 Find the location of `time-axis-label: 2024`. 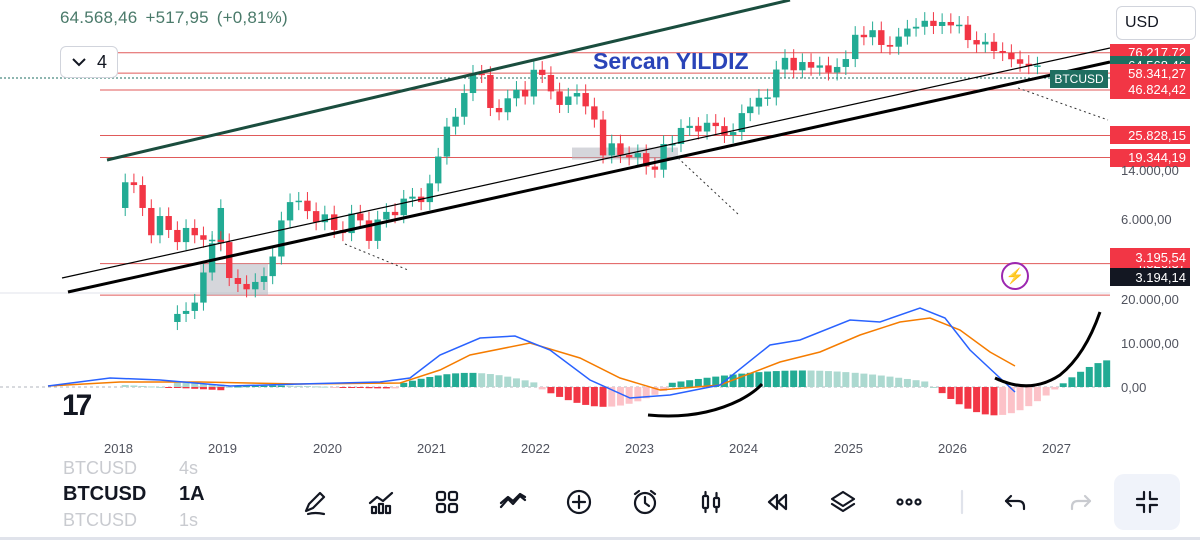

time-axis-label: 2024 is located at coordinates (743, 448).